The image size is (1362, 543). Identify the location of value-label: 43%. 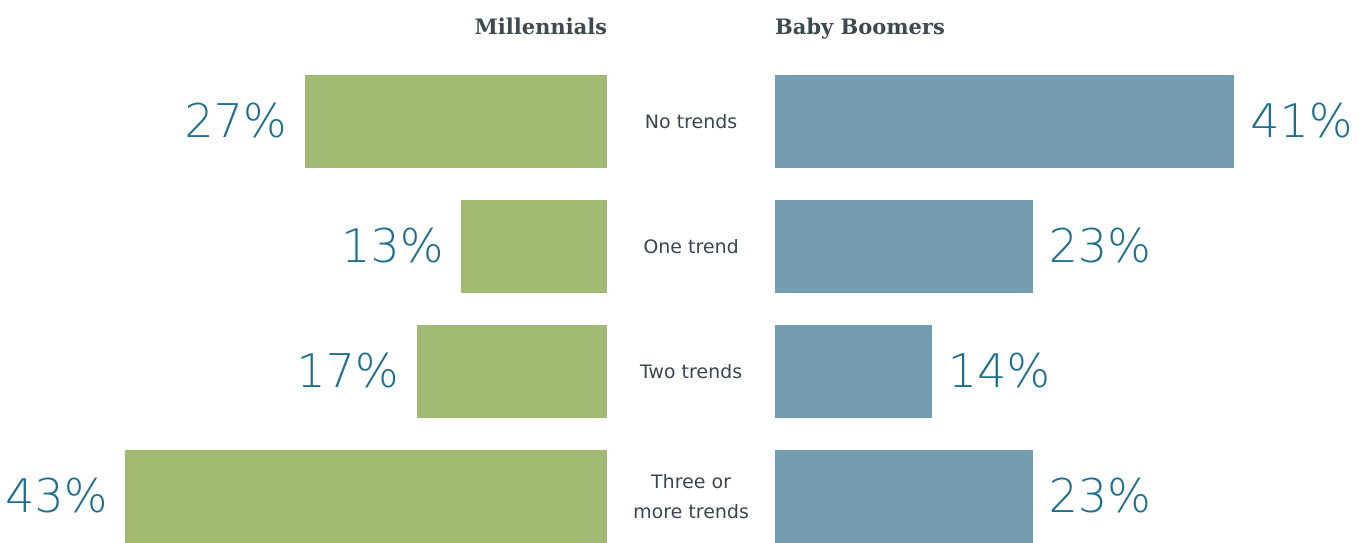
(56, 496).